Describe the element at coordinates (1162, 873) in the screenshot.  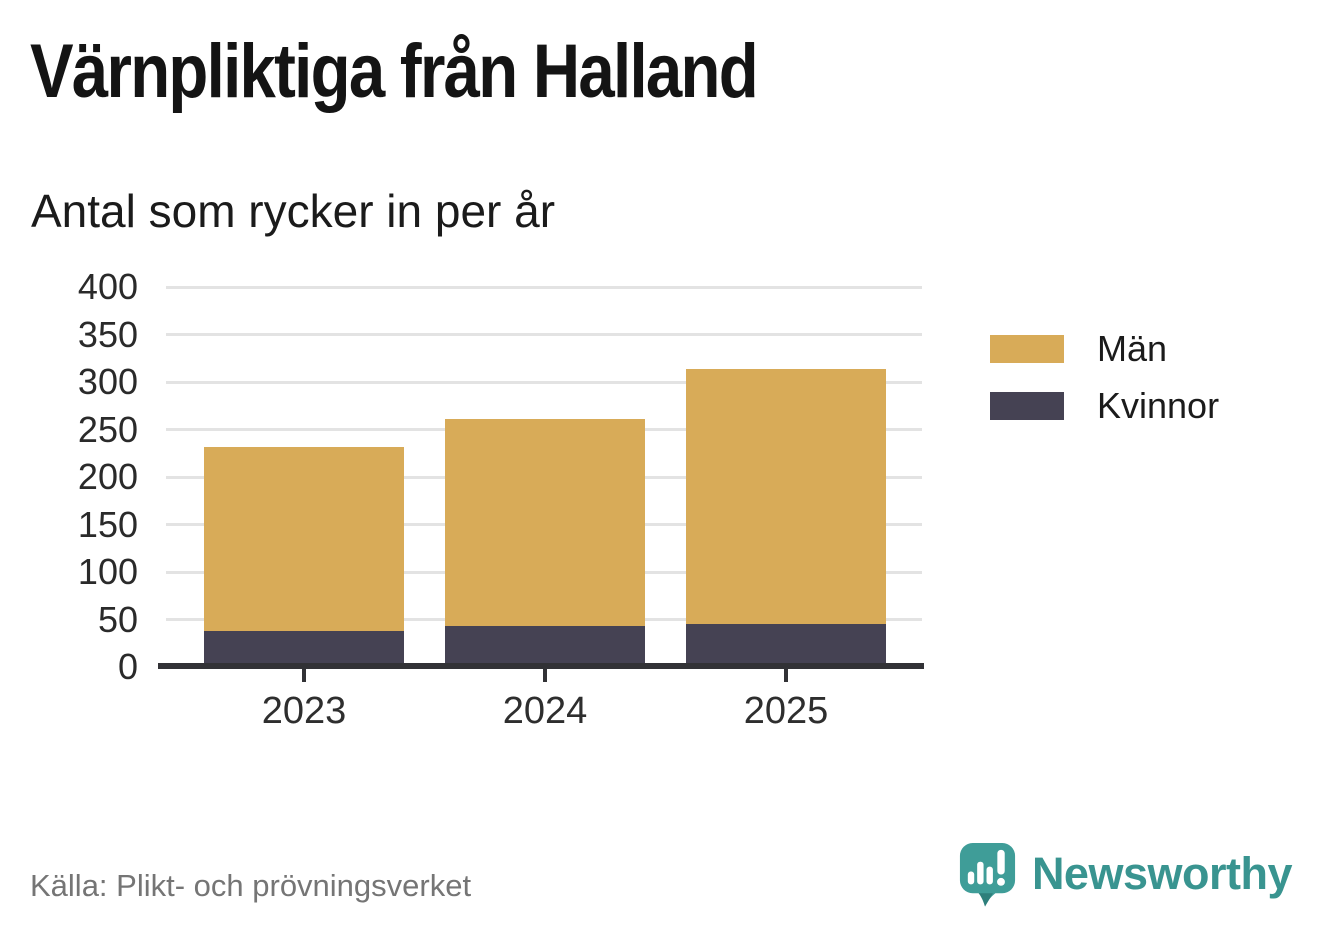
I see `brand-wordmark: Newsworthy` at that location.